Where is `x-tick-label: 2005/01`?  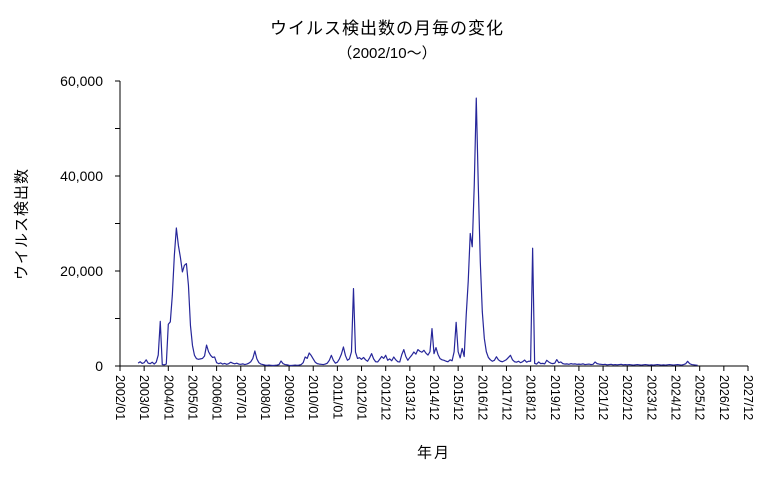
x-tick-label: 2005/01 is located at coordinates (192, 397).